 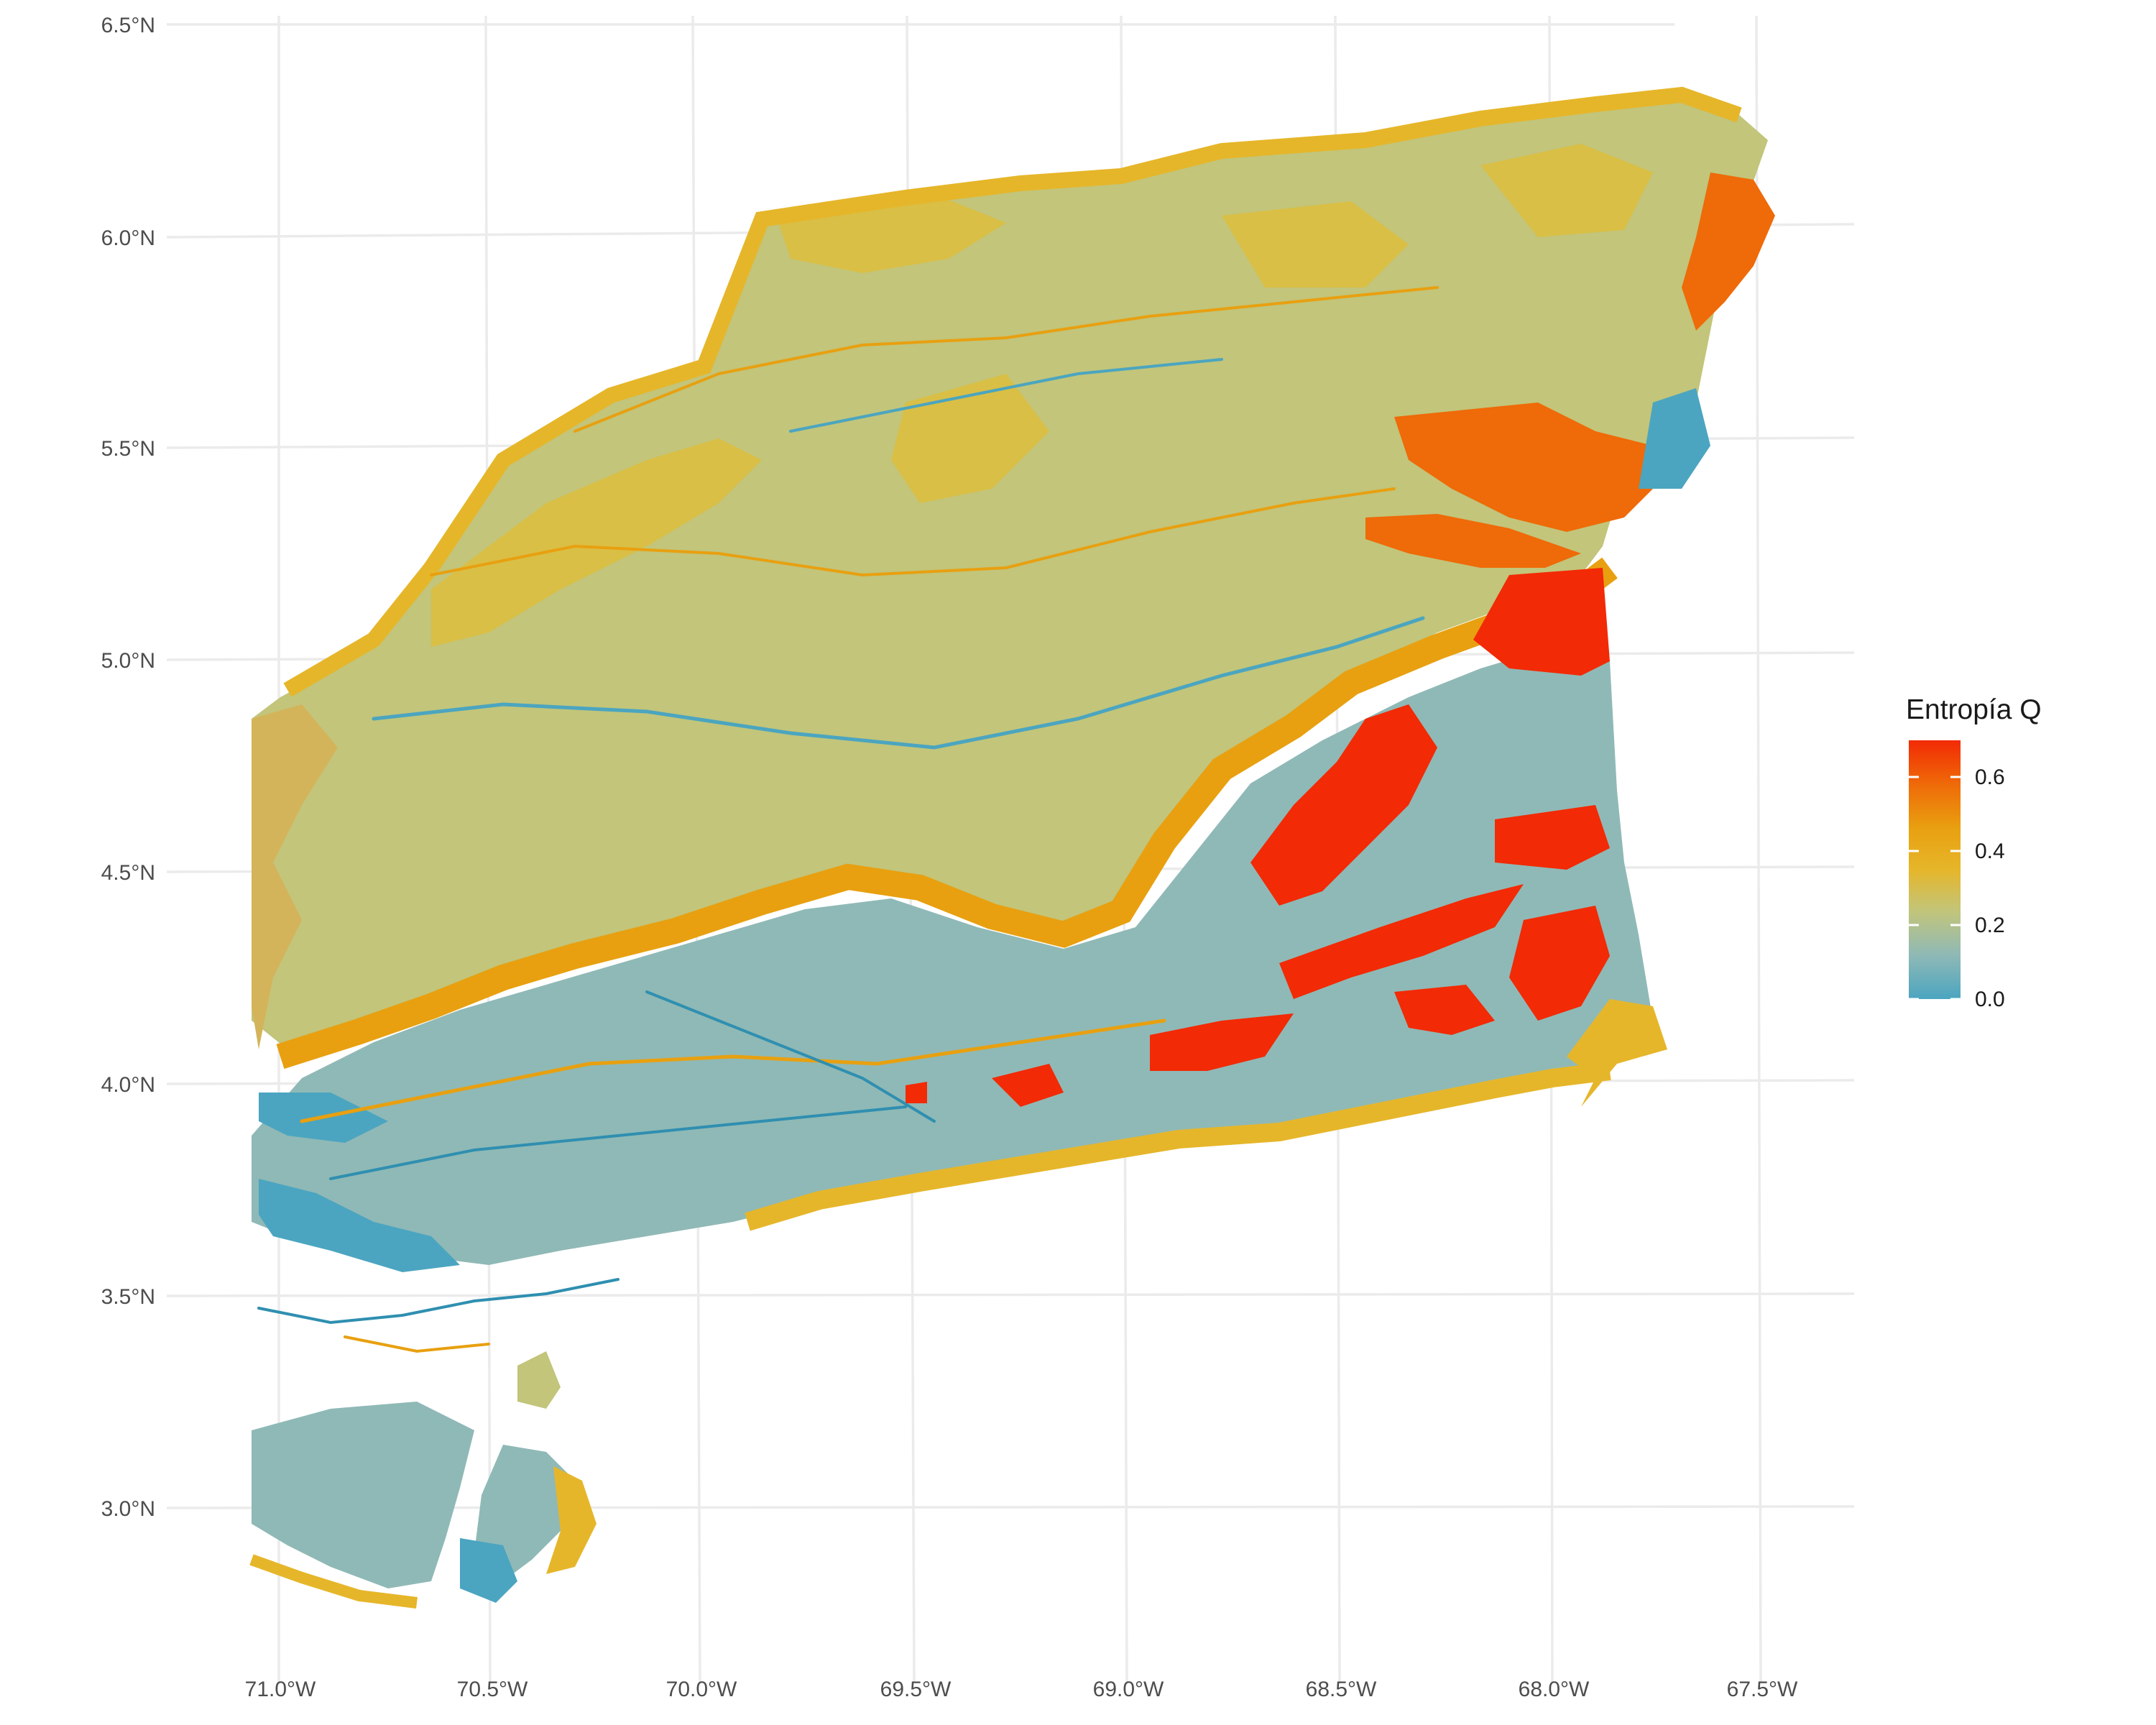 What do you see at coordinates (360, 1225) in the screenshot?
I see `region-southwest-wetland` at bounding box center [360, 1225].